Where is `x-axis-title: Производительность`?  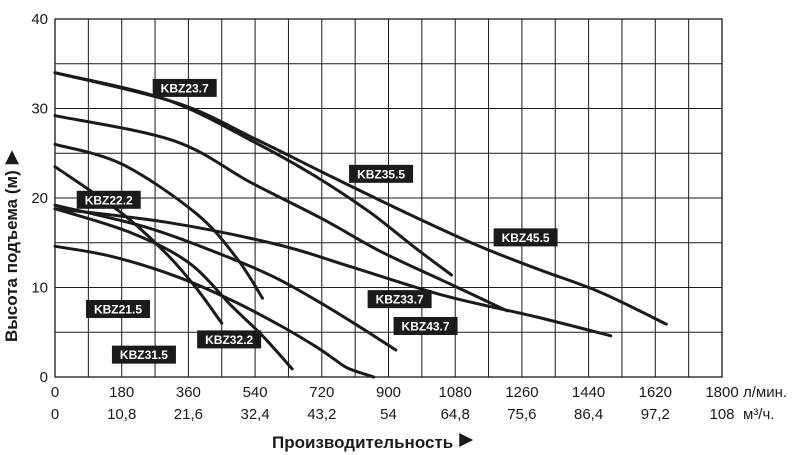
x-axis-title: Производительность is located at coordinates (362, 442).